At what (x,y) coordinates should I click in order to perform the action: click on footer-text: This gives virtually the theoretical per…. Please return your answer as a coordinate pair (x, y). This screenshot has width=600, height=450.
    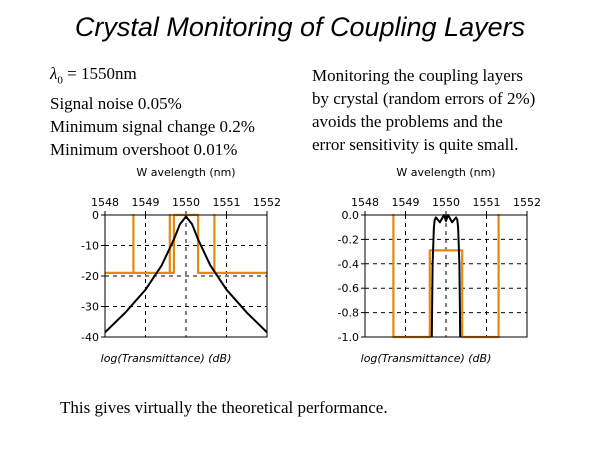
    Looking at the image, I should click on (224, 407).